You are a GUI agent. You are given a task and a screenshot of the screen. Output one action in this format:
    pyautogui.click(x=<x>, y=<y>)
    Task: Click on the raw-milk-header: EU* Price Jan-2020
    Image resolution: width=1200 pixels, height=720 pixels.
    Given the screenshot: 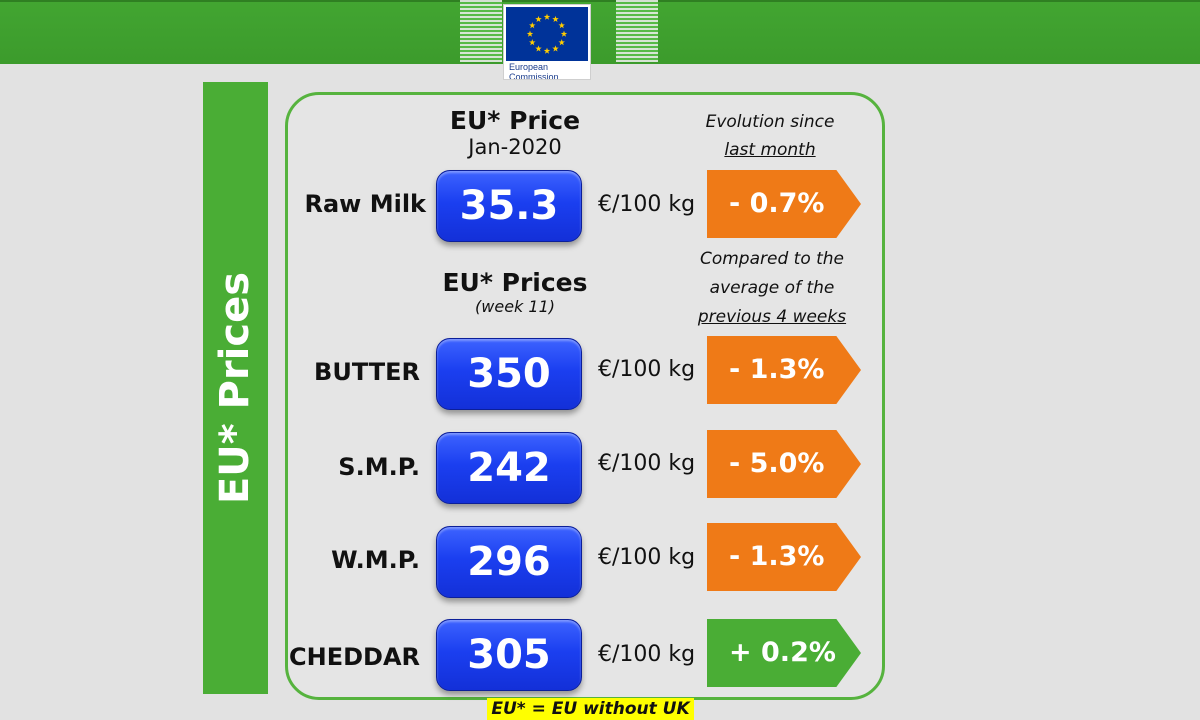 What is the action you would take?
    pyautogui.click(x=515, y=132)
    